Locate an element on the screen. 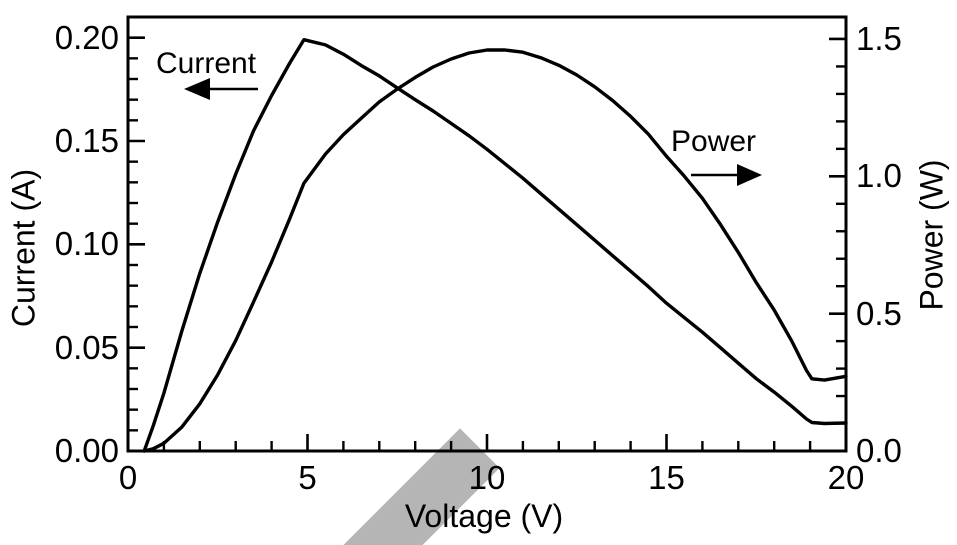 This screenshot has height=545, width=957. current-arrow-icon is located at coordinates (197, 89).